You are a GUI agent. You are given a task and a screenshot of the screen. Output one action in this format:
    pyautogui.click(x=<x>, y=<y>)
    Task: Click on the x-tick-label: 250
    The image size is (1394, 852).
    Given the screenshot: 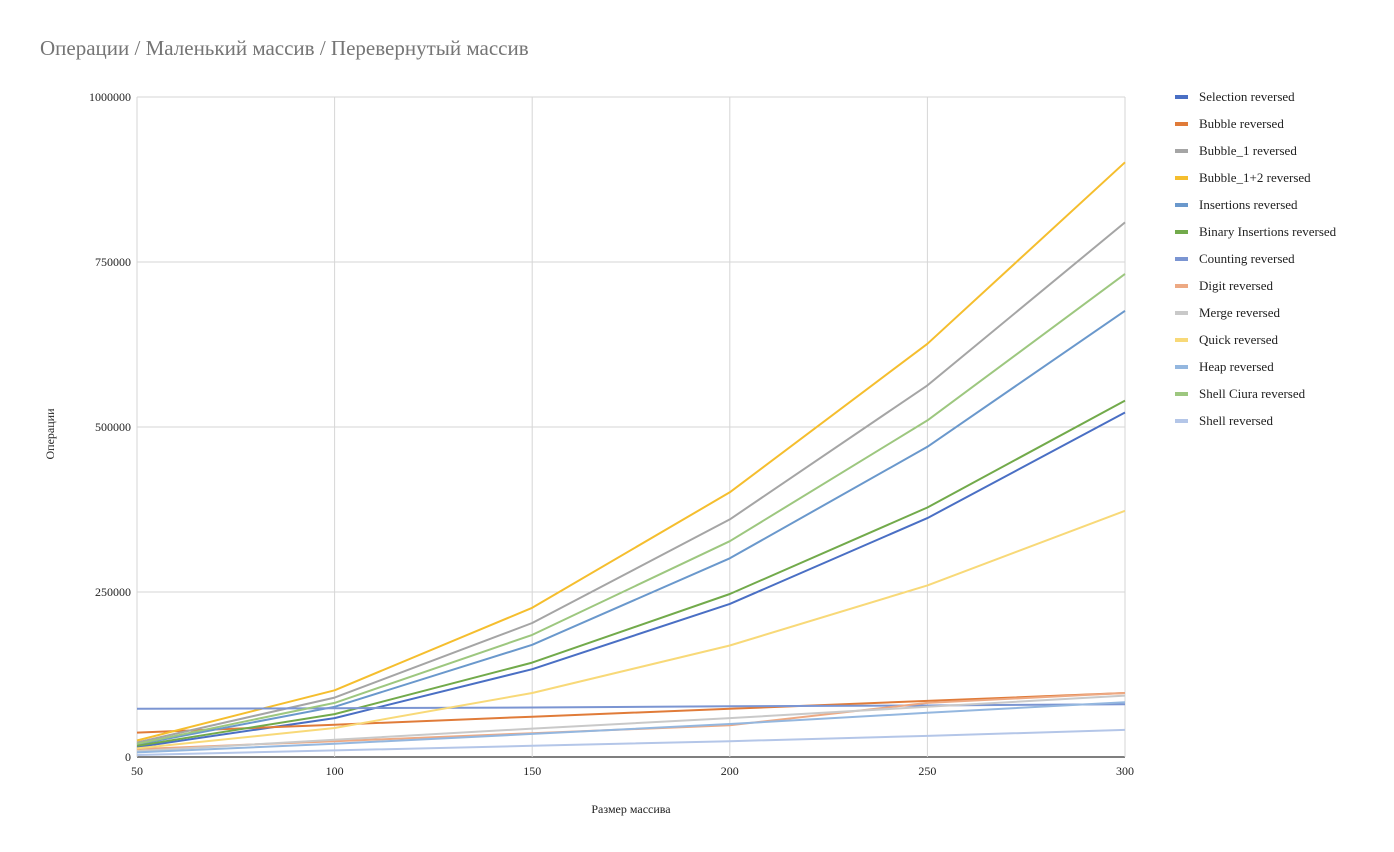 What is the action you would take?
    pyautogui.click(x=927, y=771)
    